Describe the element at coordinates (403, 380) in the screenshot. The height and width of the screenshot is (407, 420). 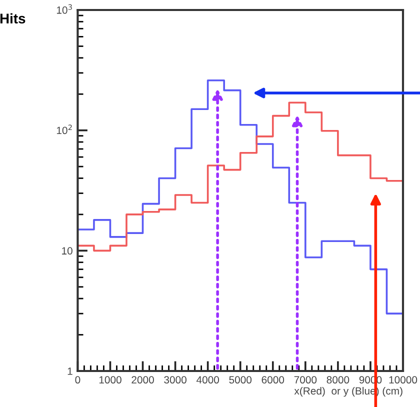
I see `x-tick-label: 10000` at that location.